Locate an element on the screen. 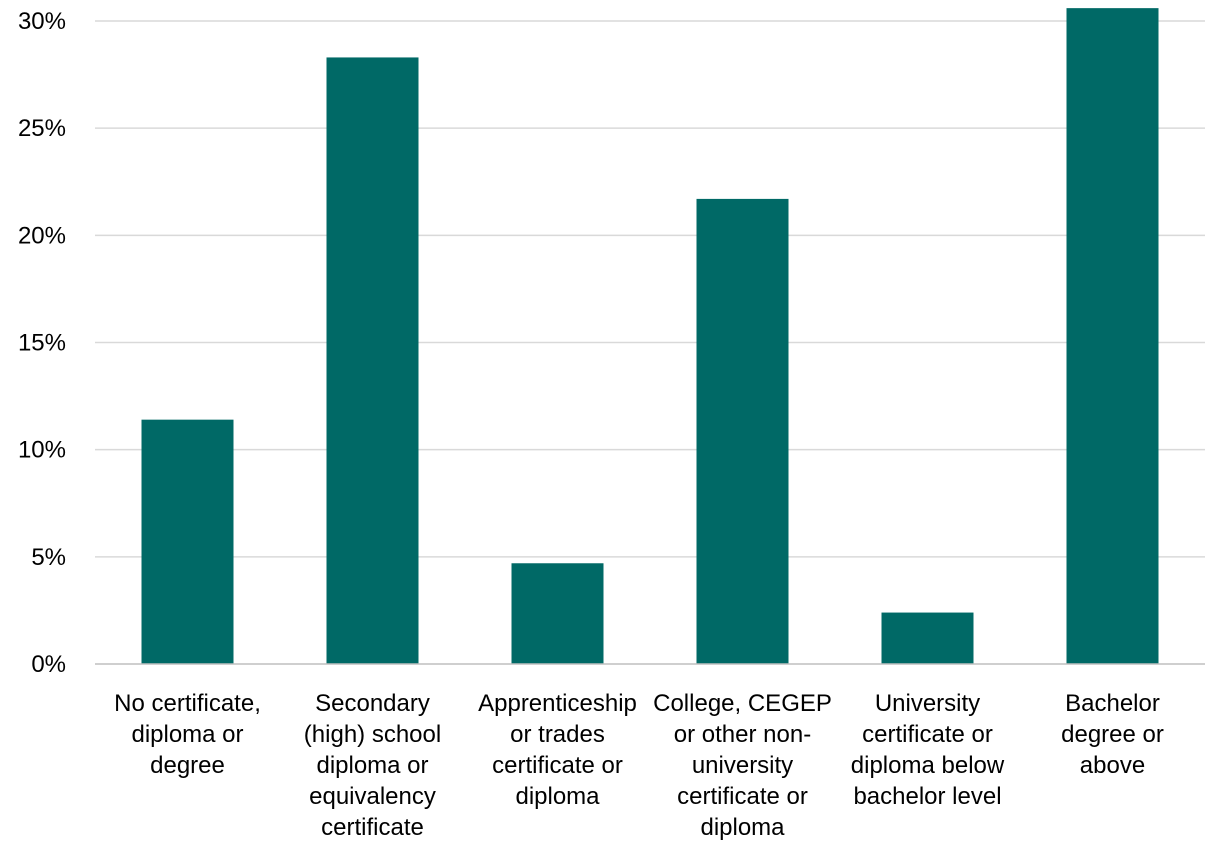 The width and height of the screenshot is (1219, 866). x-tick-label-line: or trades is located at coordinates (557, 734).